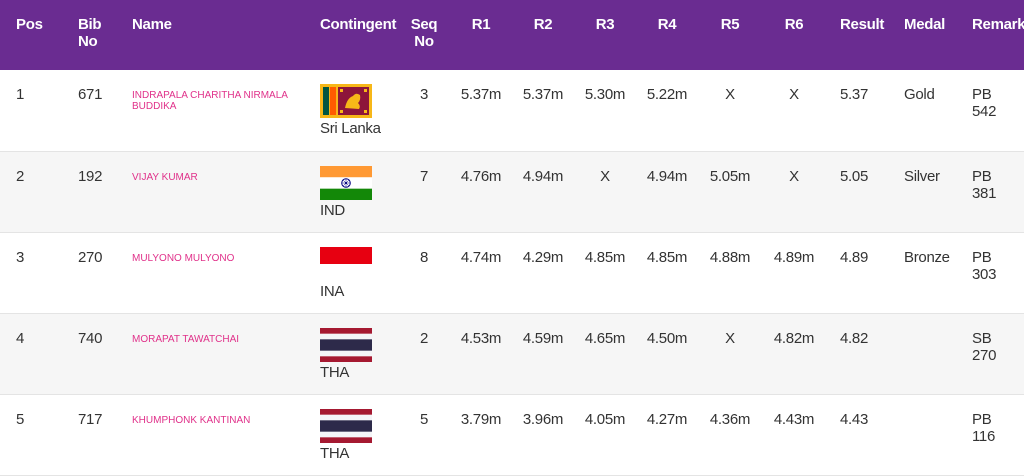 The height and width of the screenshot is (476, 1024). I want to click on r2-cell: 4.94m, so click(543, 192).